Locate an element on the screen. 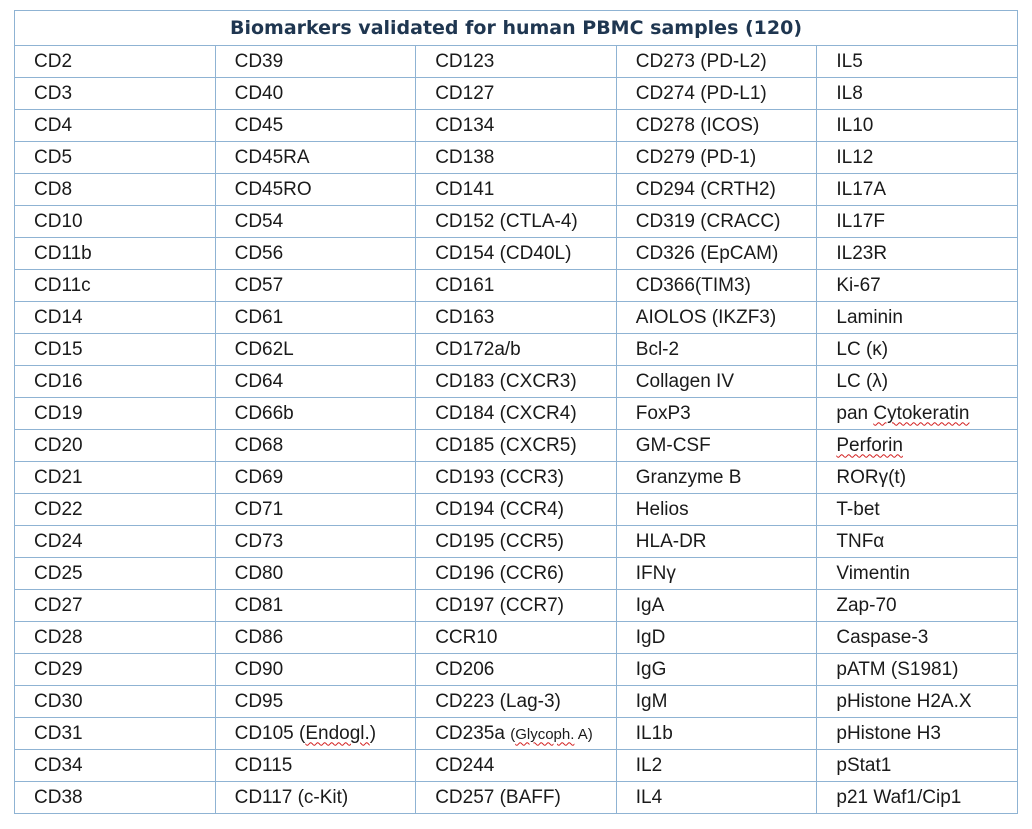 This screenshot has width=1032, height=829. spellcheck-mark: Endogl. is located at coordinates (337, 733).